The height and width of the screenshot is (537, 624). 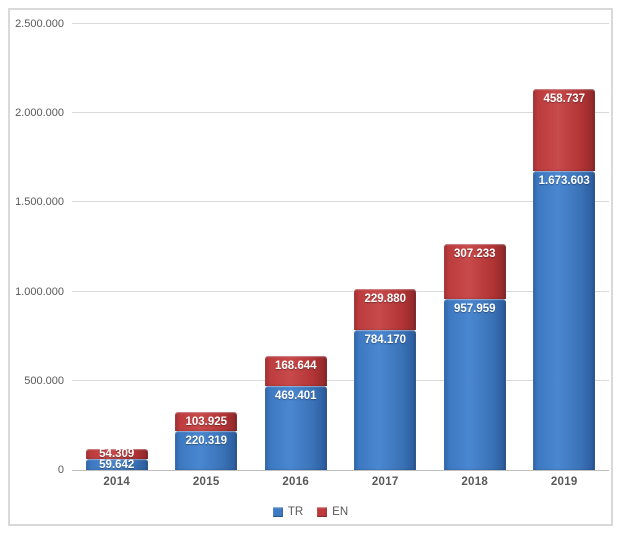 I want to click on bar-segment-tr-2015: 220.319, so click(x=206, y=450).